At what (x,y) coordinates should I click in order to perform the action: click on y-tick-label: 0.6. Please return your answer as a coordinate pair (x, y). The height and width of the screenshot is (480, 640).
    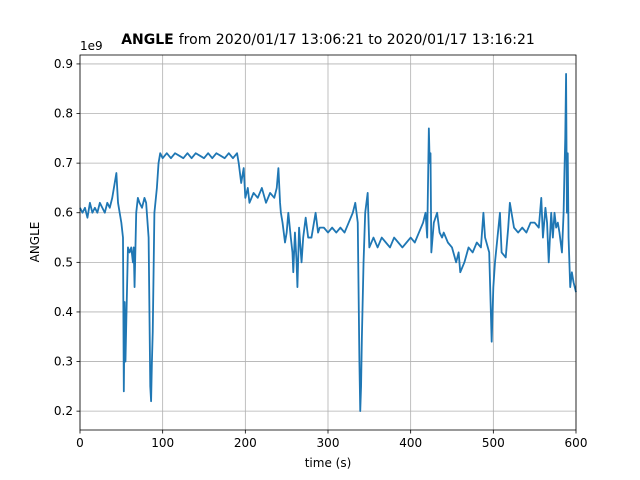
    Looking at the image, I should click on (63, 213).